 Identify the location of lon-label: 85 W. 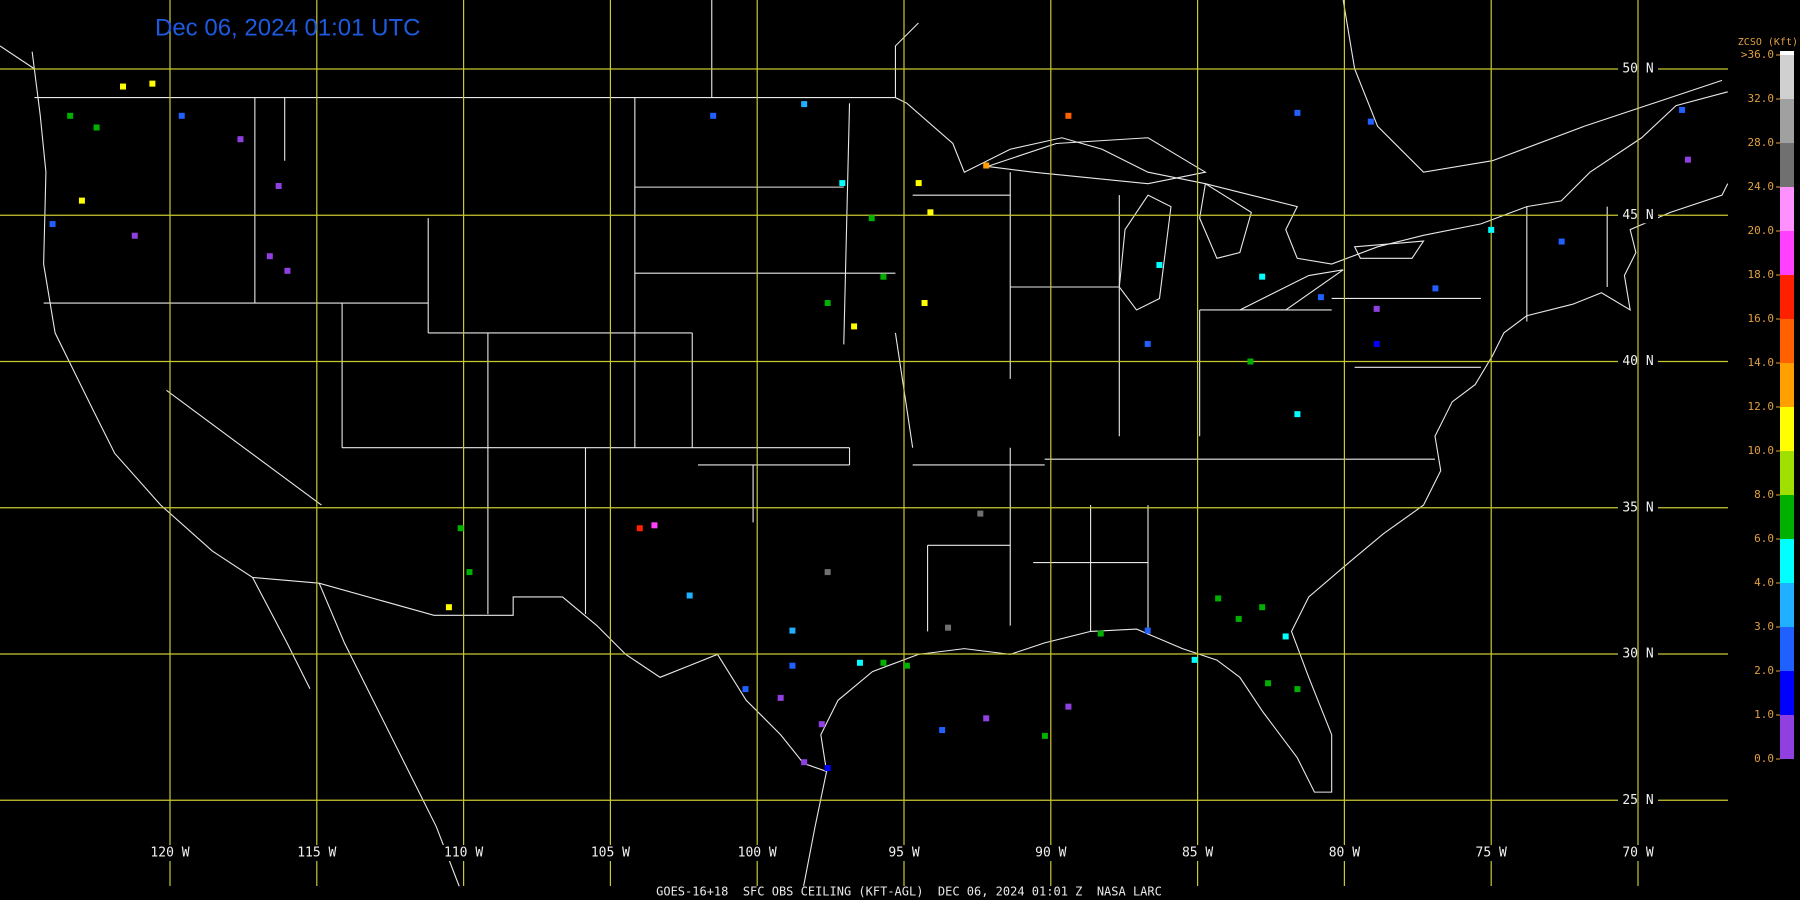
(1197, 853).